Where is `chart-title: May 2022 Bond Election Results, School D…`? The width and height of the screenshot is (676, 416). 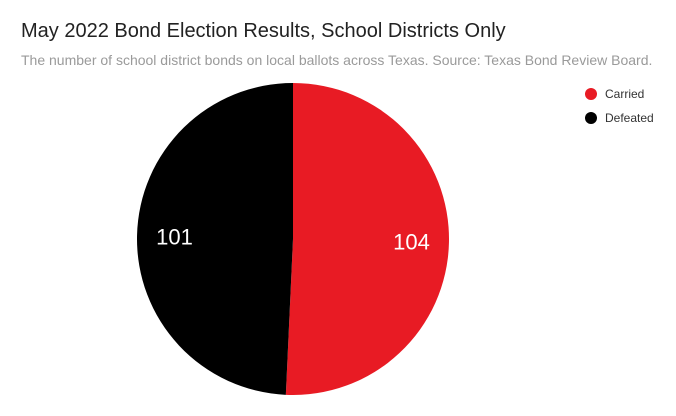 chart-title: May 2022 Bond Election Results, School D… is located at coordinates (263, 31).